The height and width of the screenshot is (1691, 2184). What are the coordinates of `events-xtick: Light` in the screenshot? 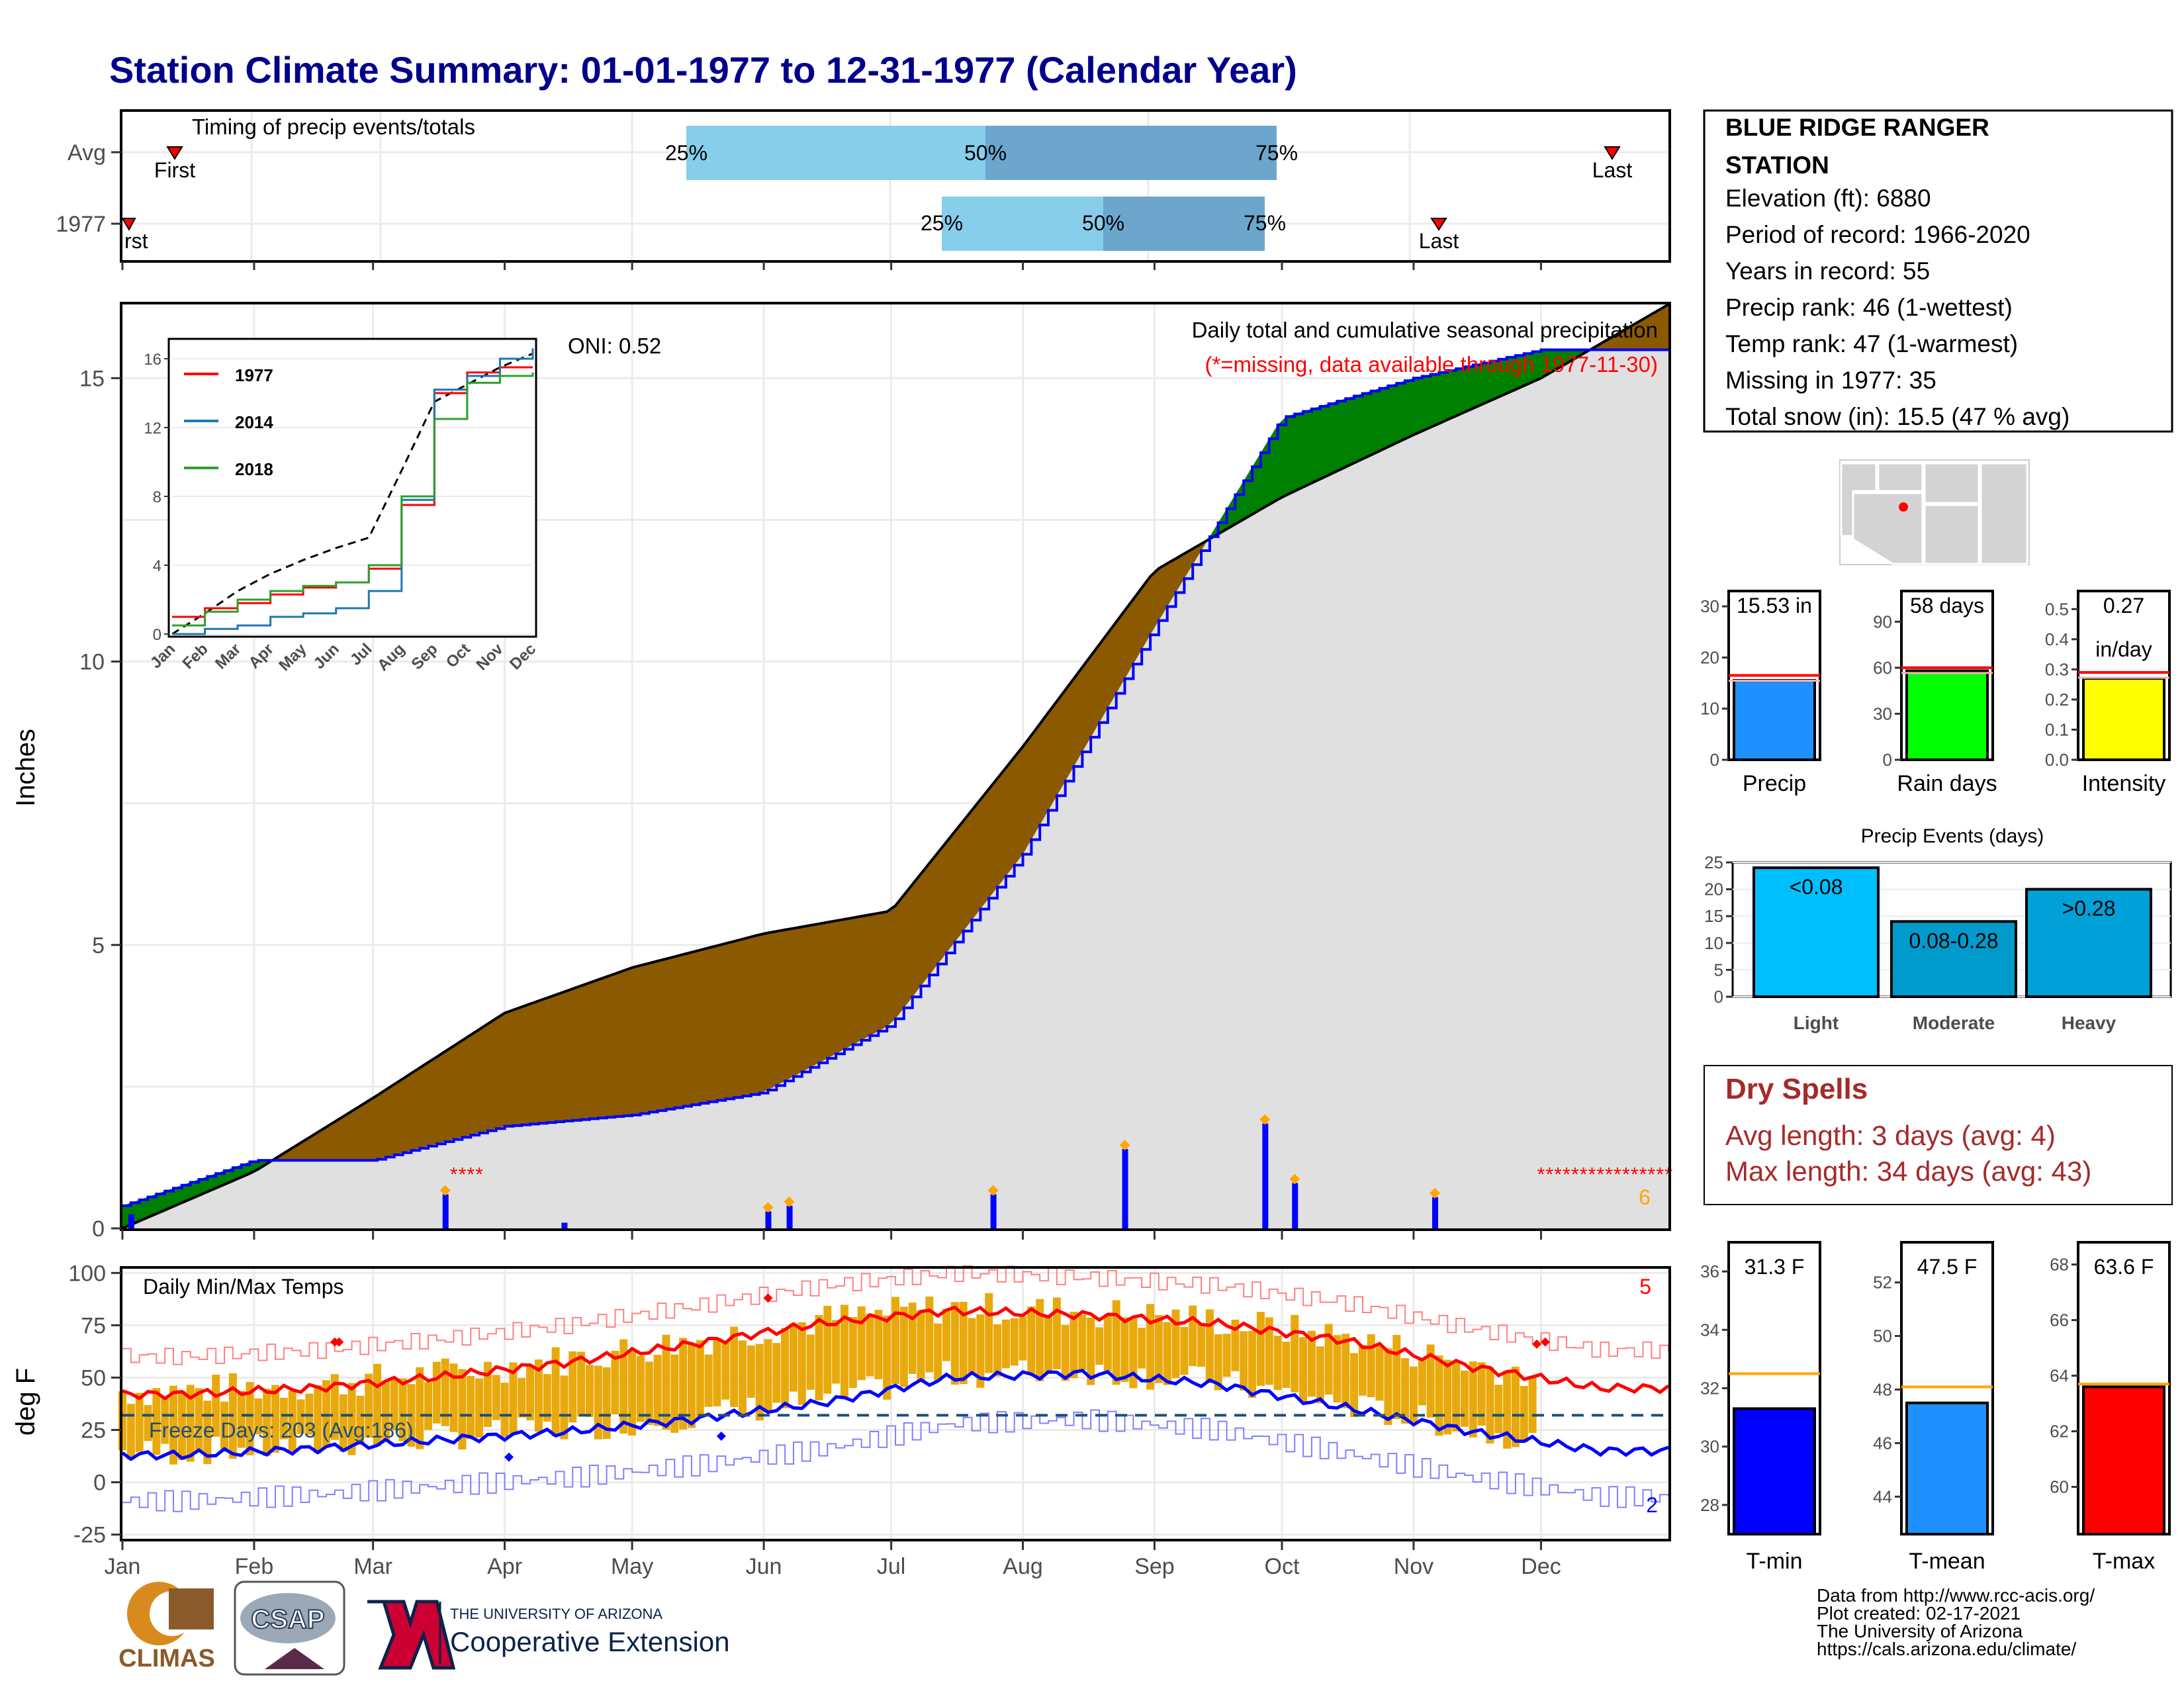 It's located at (1817, 1023).